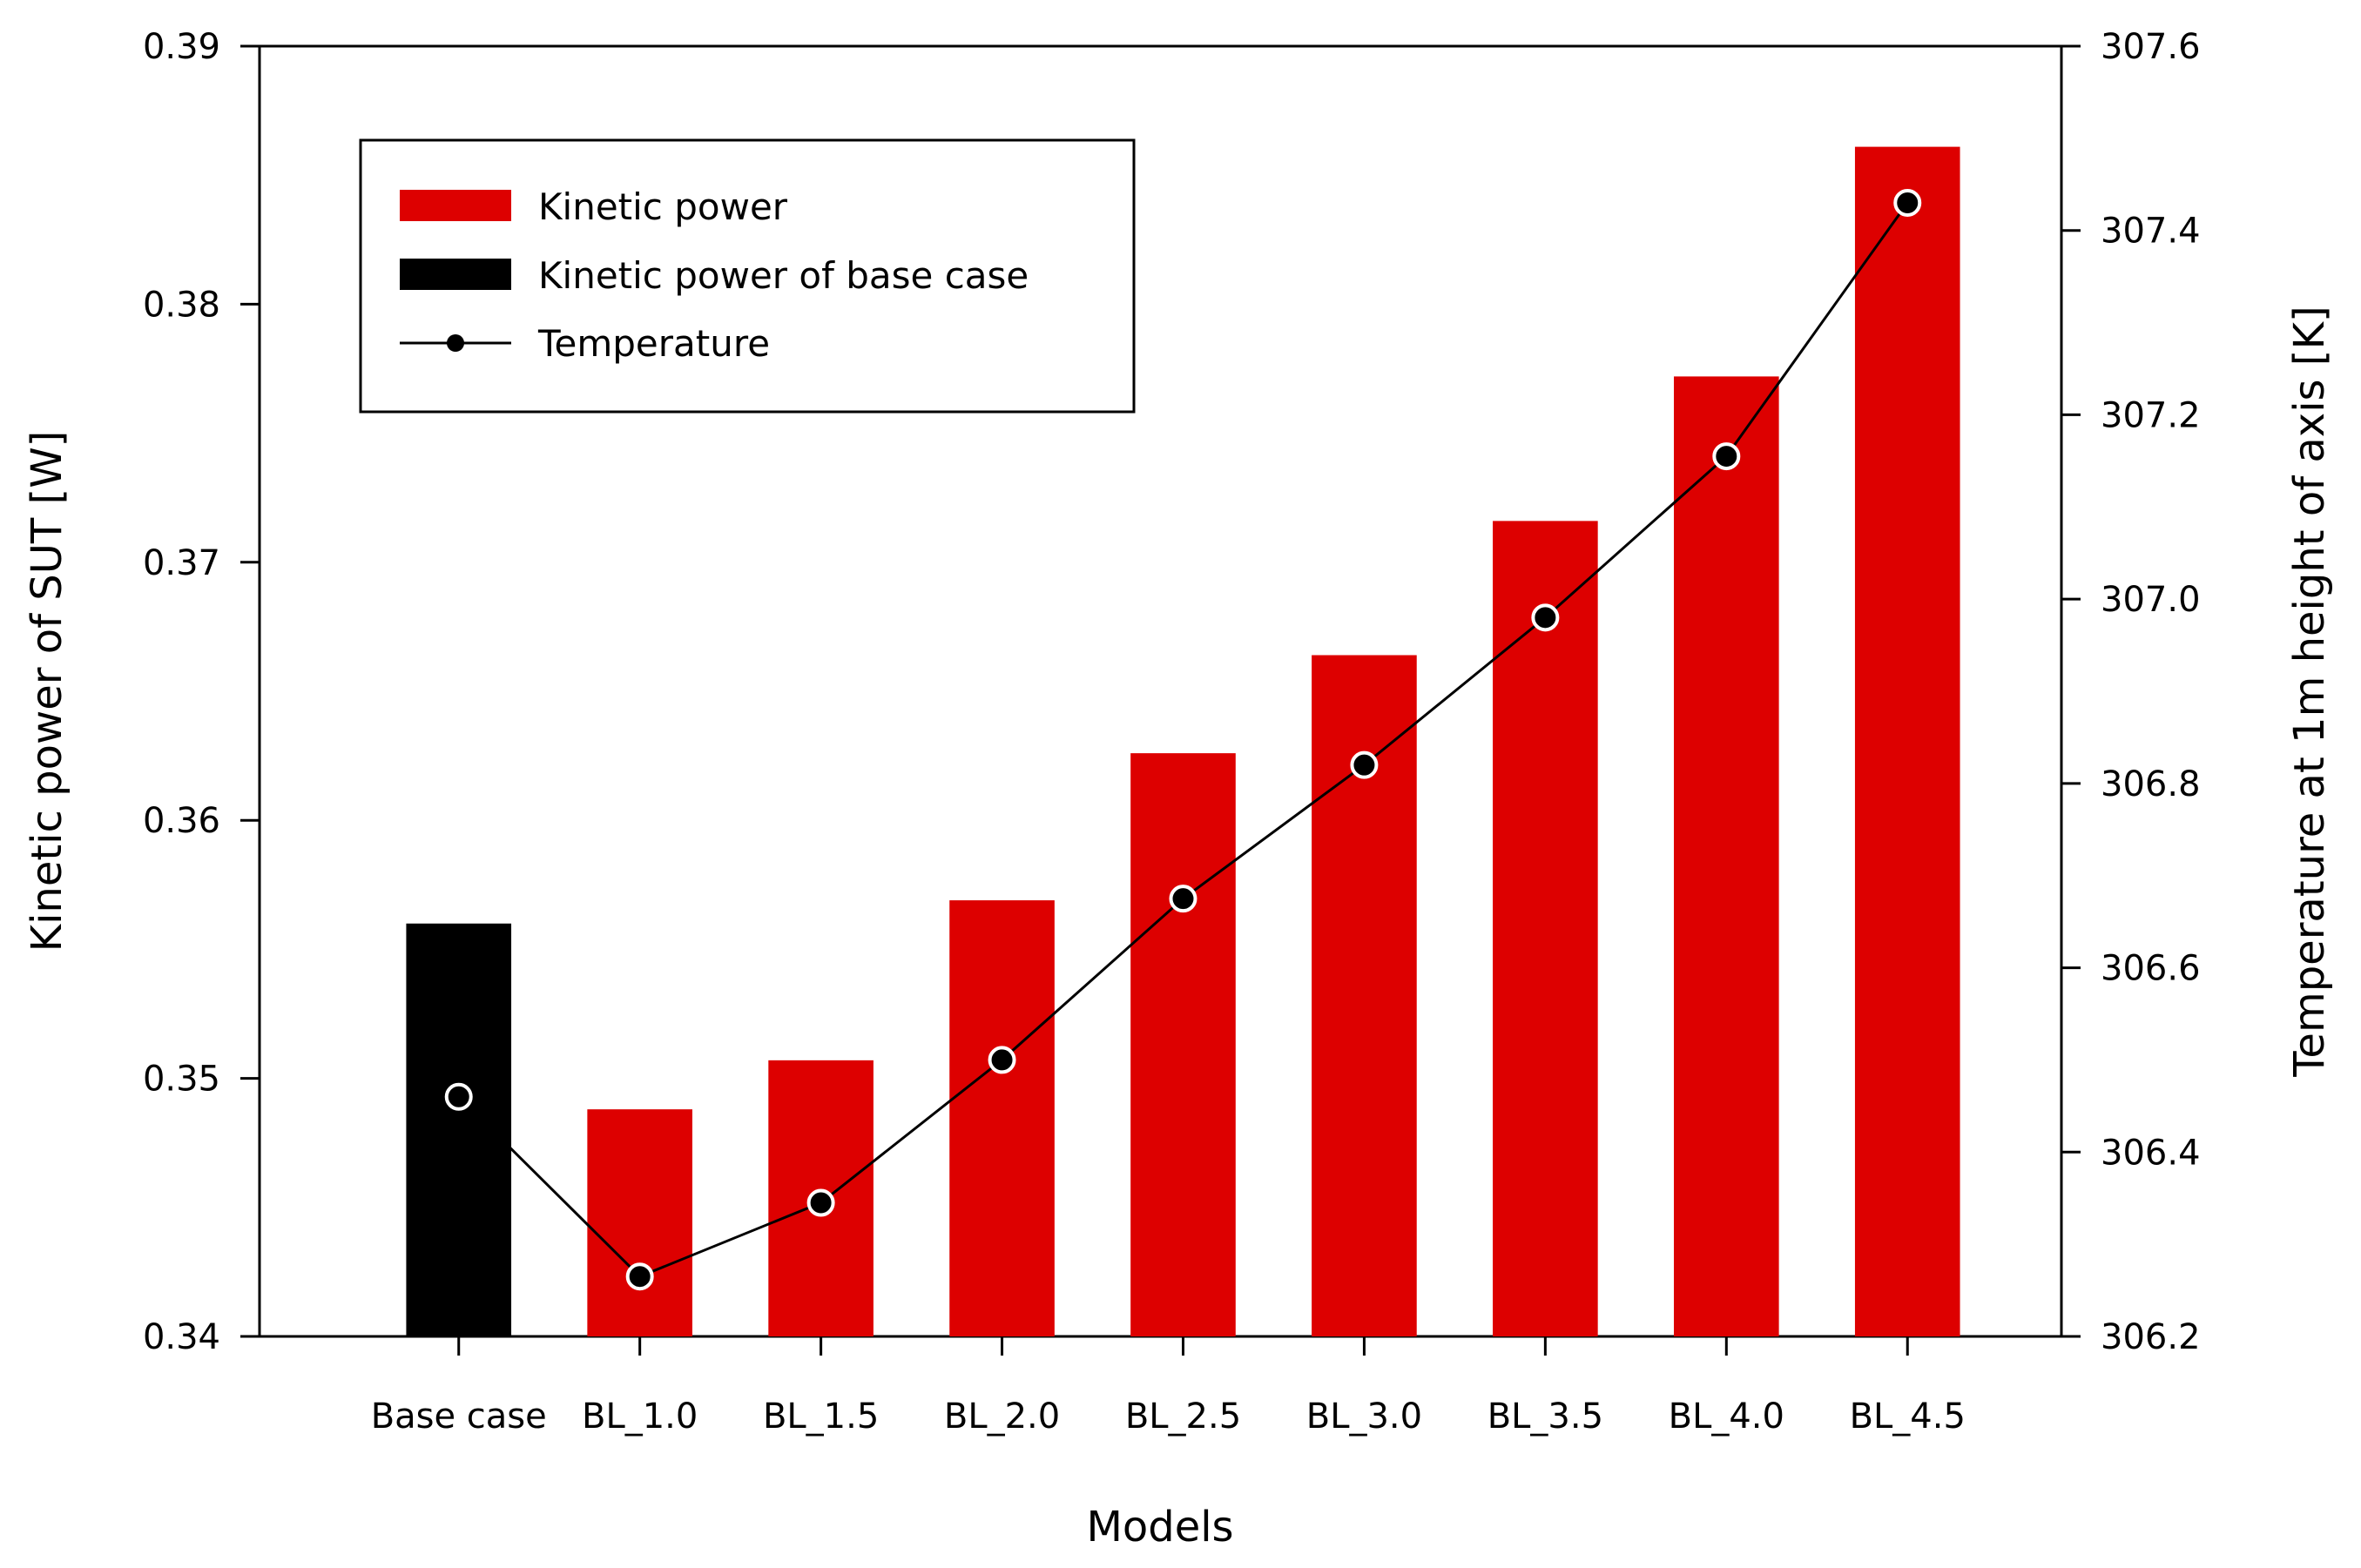  Describe the element at coordinates (455, 274) in the screenshot. I see `legend-swatch-kinetic-power-base-case` at that location.